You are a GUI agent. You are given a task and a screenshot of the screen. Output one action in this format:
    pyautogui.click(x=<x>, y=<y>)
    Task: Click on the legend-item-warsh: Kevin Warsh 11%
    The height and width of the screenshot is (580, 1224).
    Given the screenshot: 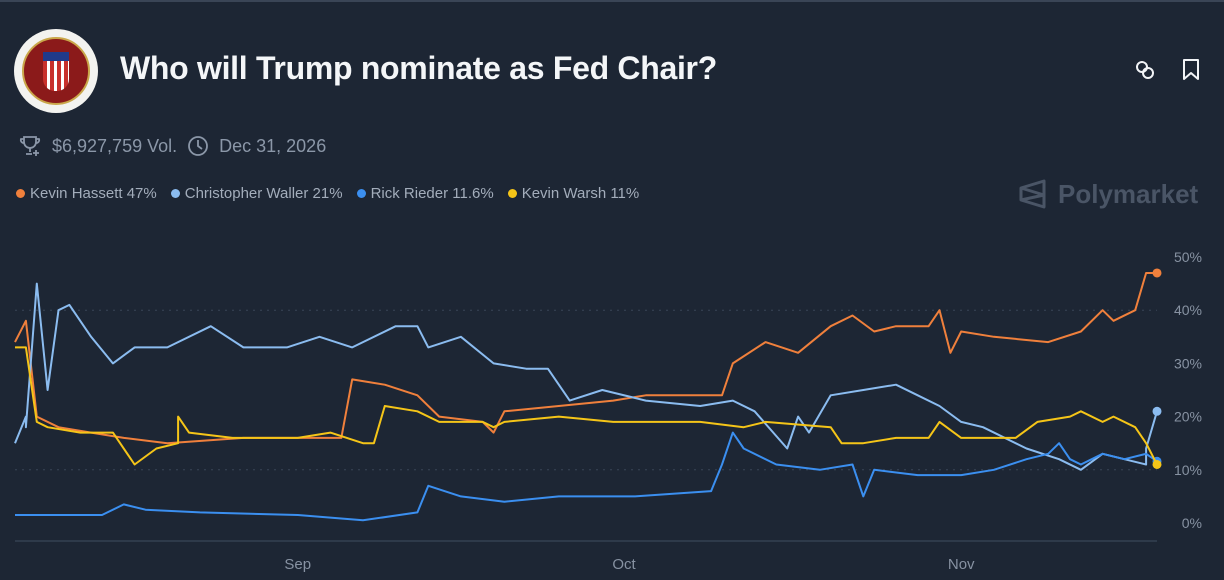 What is the action you would take?
    pyautogui.click(x=573, y=193)
    